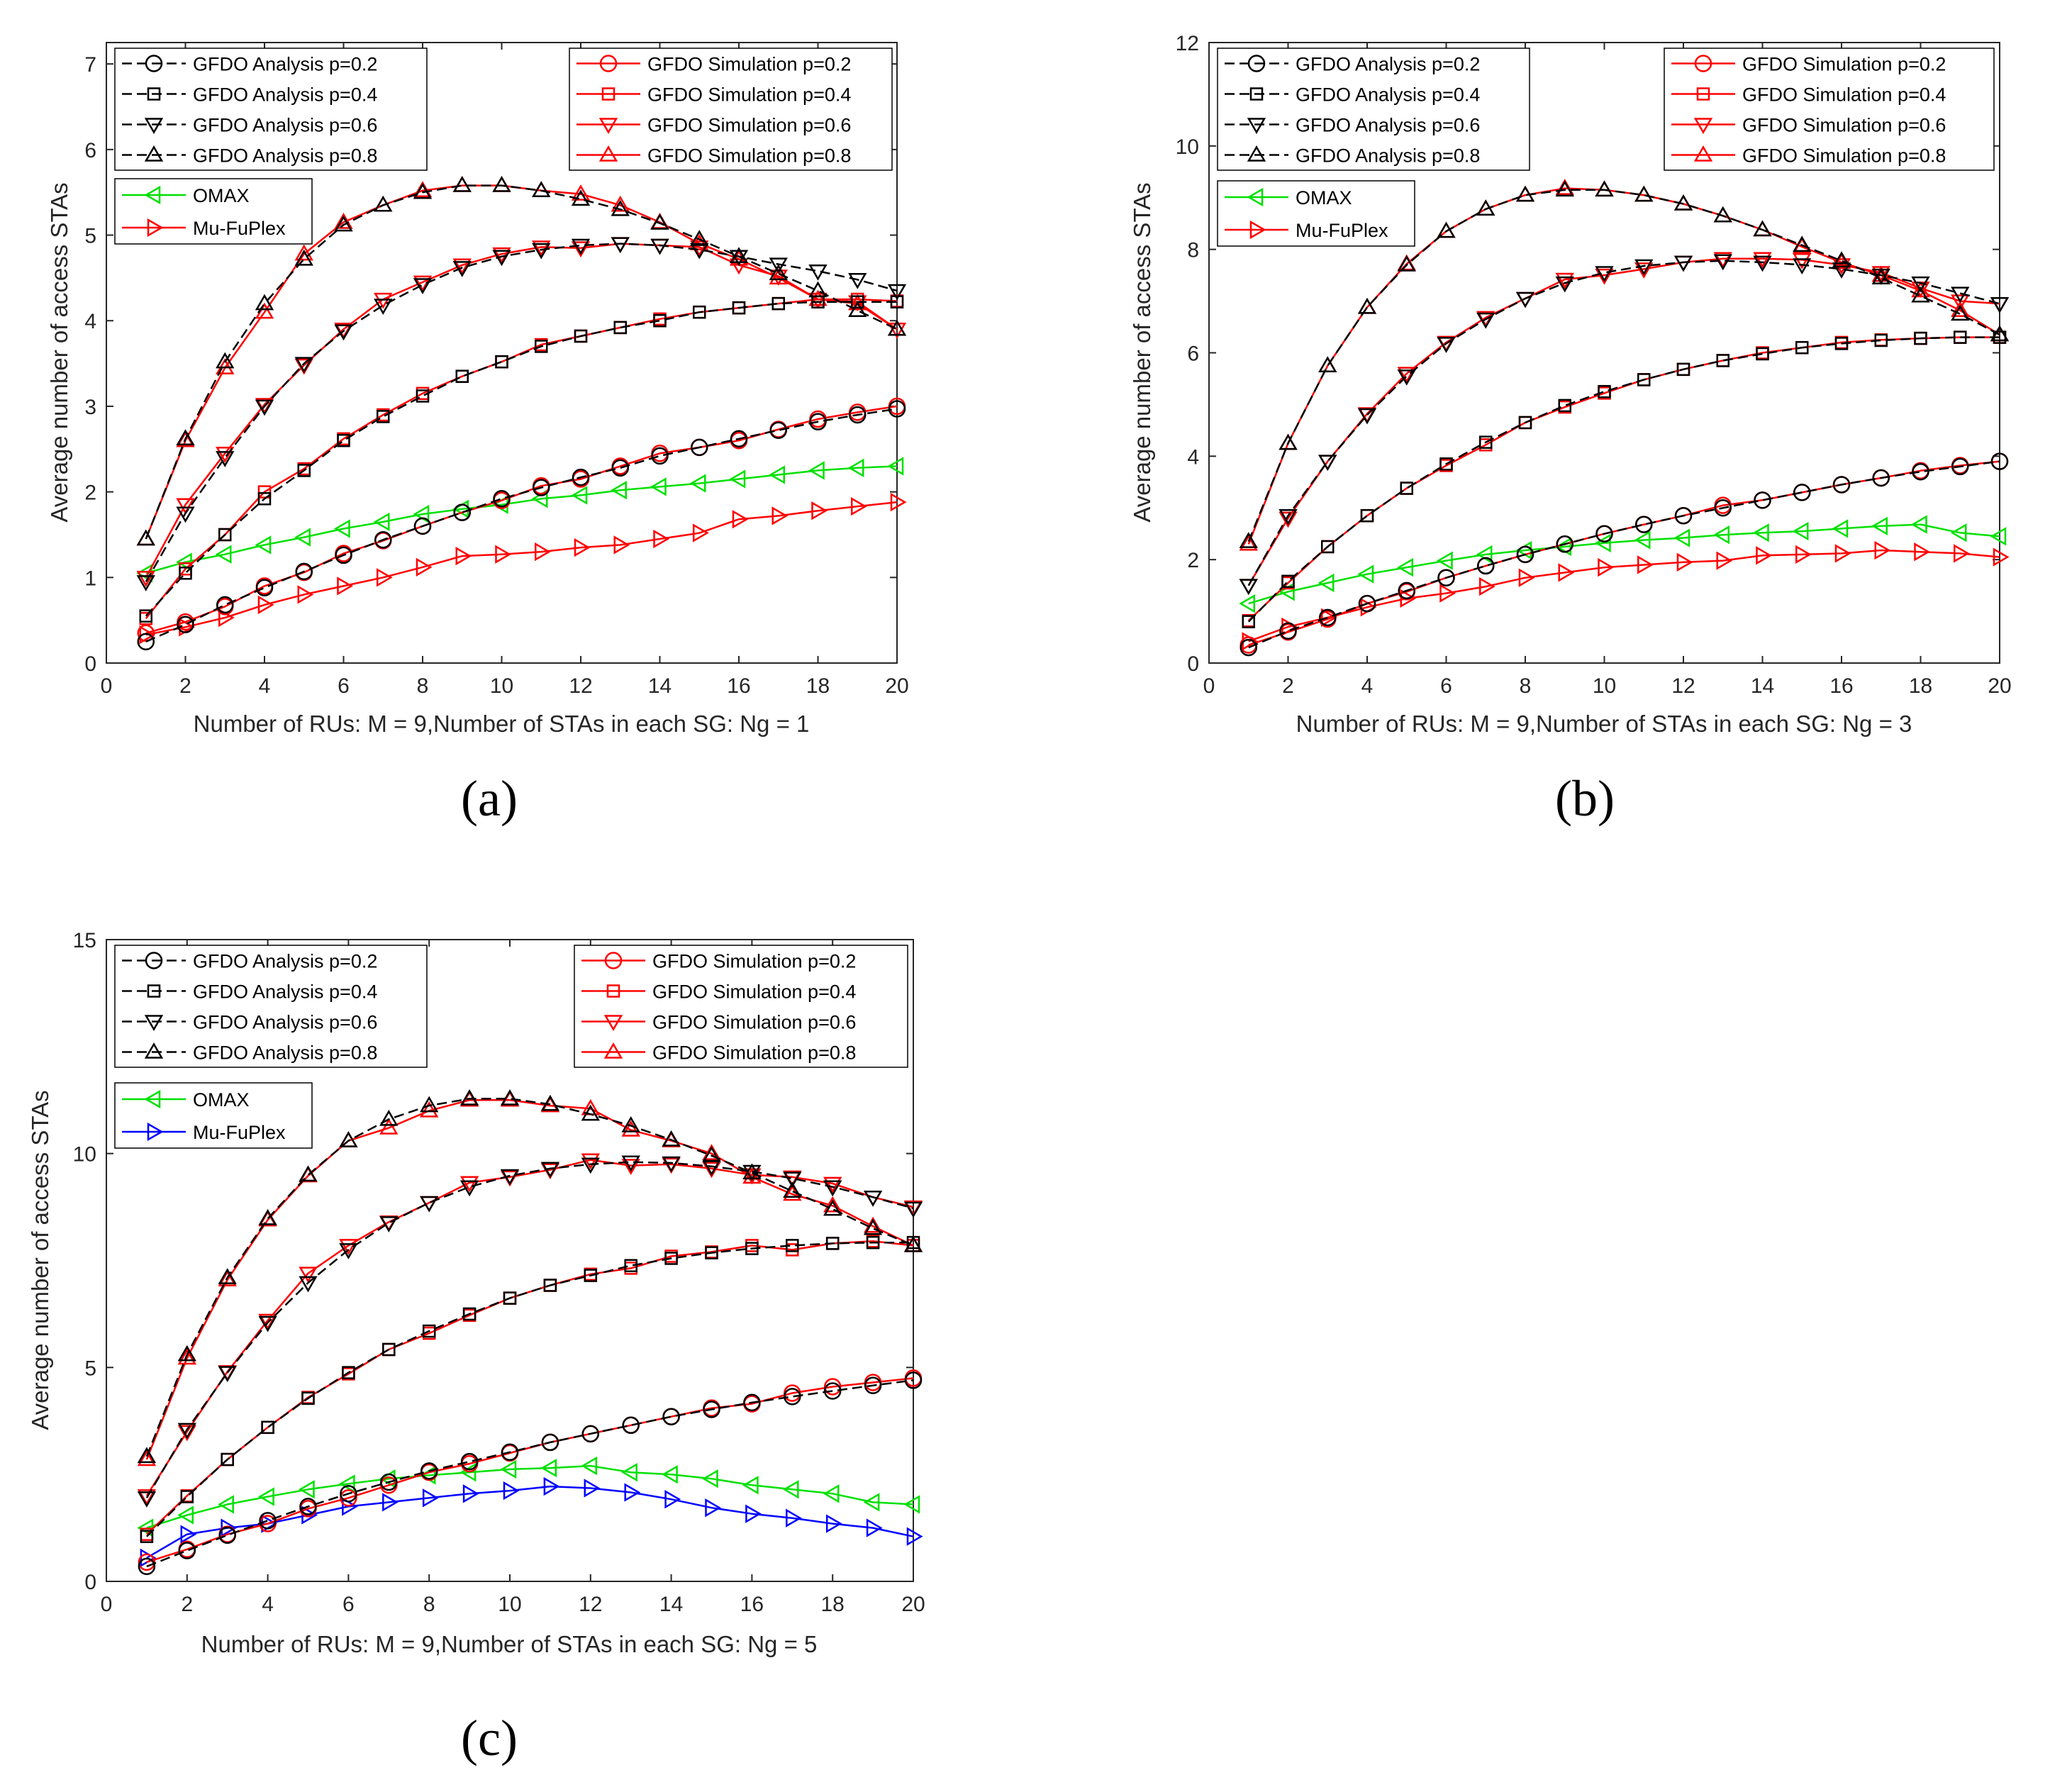  What do you see at coordinates (749, 125) in the screenshot?
I see `legend-simulation-entry: GFDO Simulation p=0.6` at bounding box center [749, 125].